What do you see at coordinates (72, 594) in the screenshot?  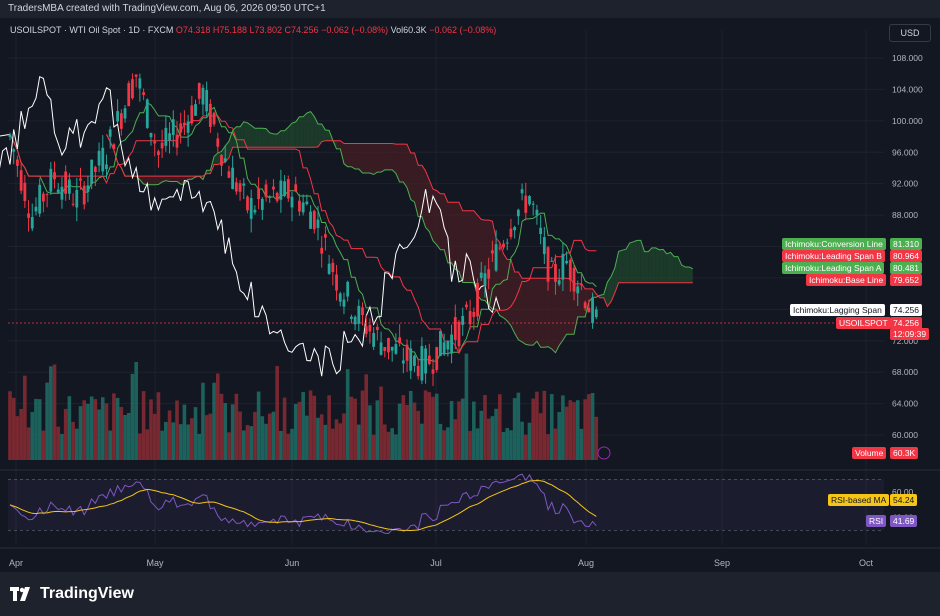 I see `tradingview-brand: TradingView` at bounding box center [72, 594].